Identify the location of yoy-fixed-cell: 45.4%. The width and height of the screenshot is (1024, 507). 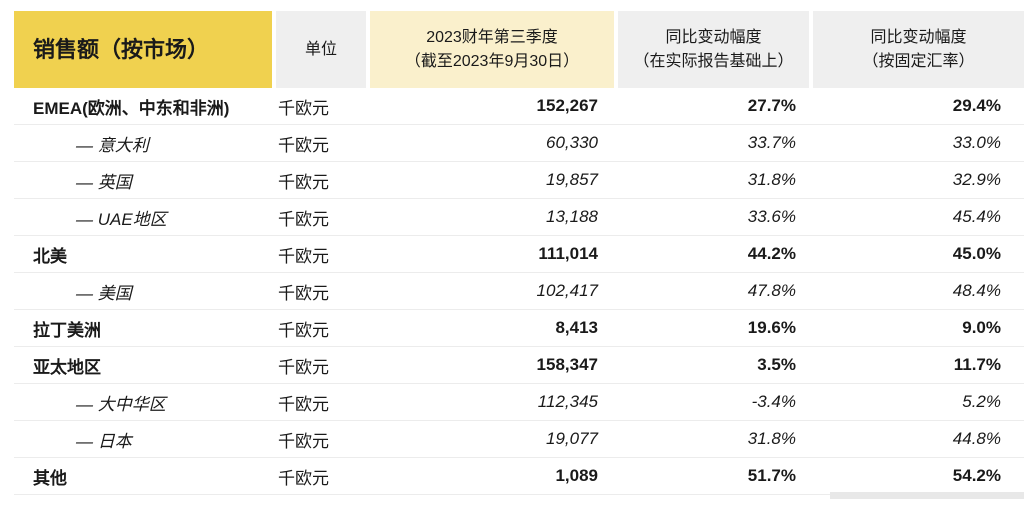
(976, 216).